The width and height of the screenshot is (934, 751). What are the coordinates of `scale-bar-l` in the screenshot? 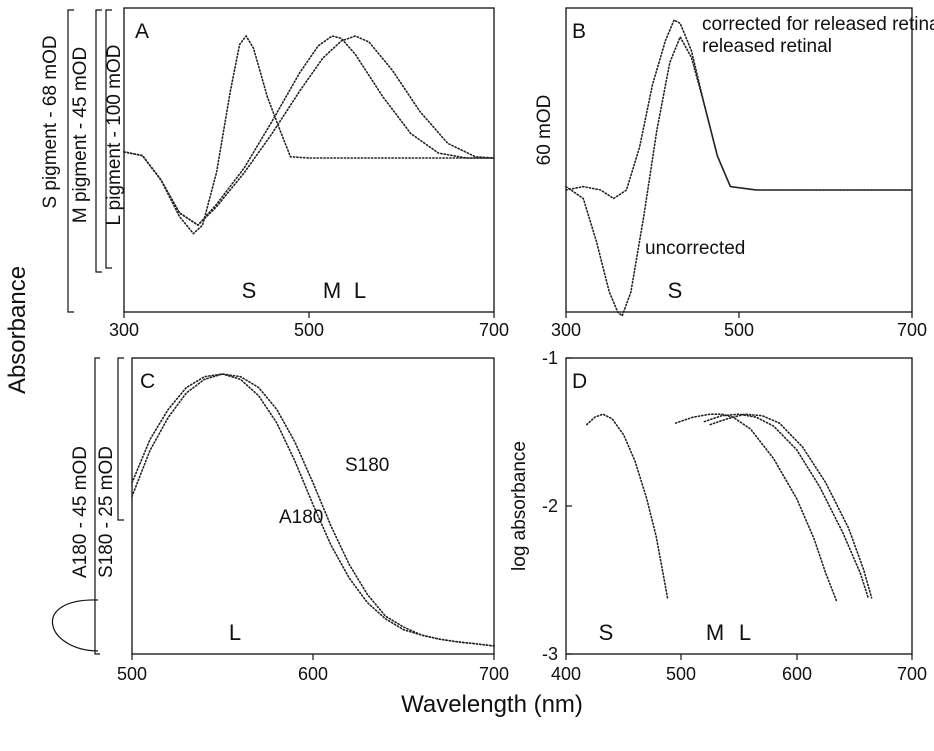 It's located at (108, 139).